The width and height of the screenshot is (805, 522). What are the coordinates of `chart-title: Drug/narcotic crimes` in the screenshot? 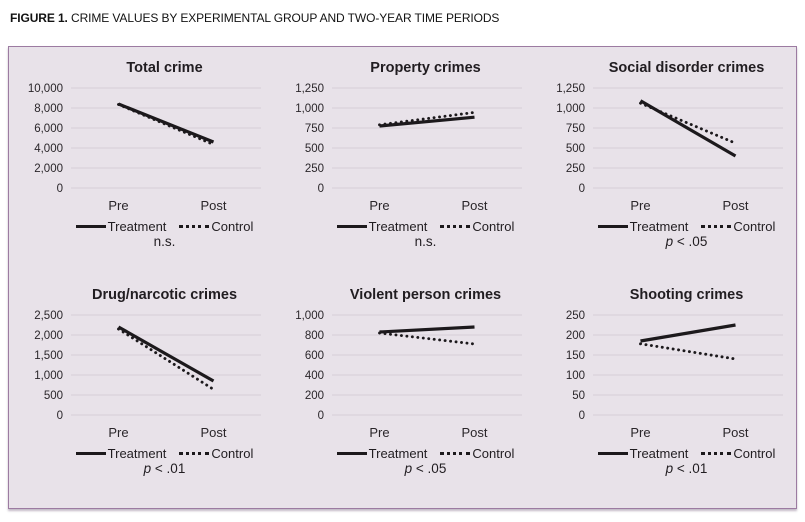 It's located at (164, 294).